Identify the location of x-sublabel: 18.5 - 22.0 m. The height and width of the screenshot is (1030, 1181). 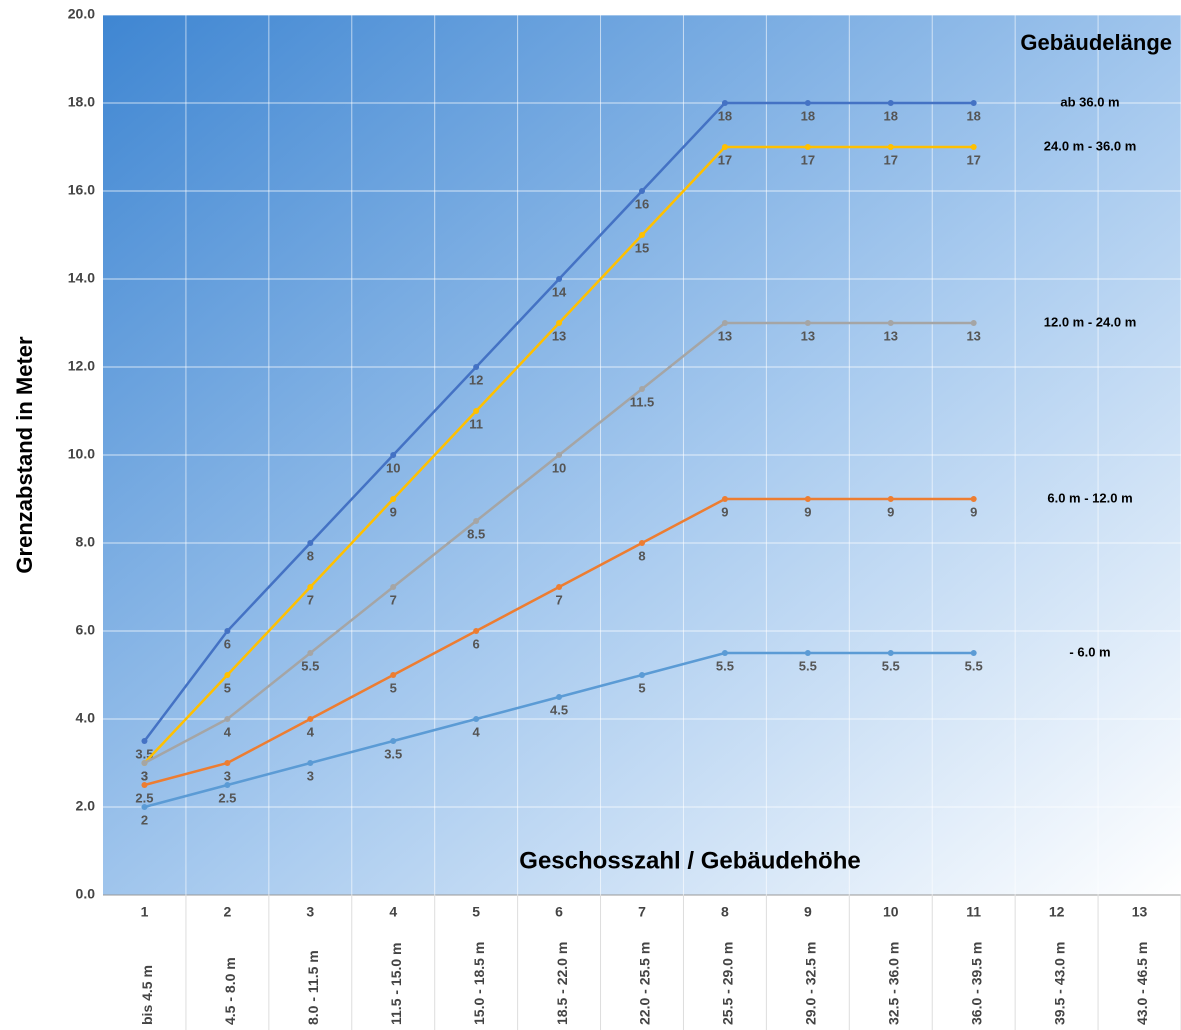
(562, 983).